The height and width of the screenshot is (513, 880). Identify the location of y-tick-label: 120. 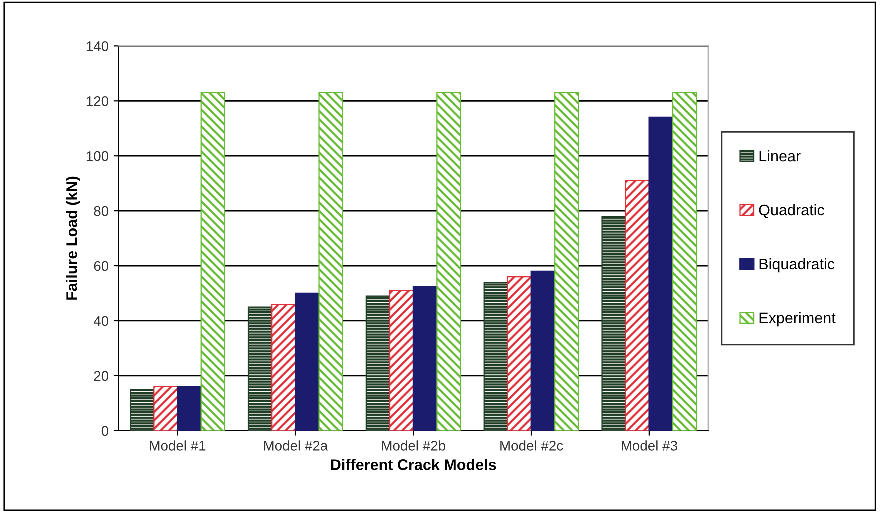
(97, 101).